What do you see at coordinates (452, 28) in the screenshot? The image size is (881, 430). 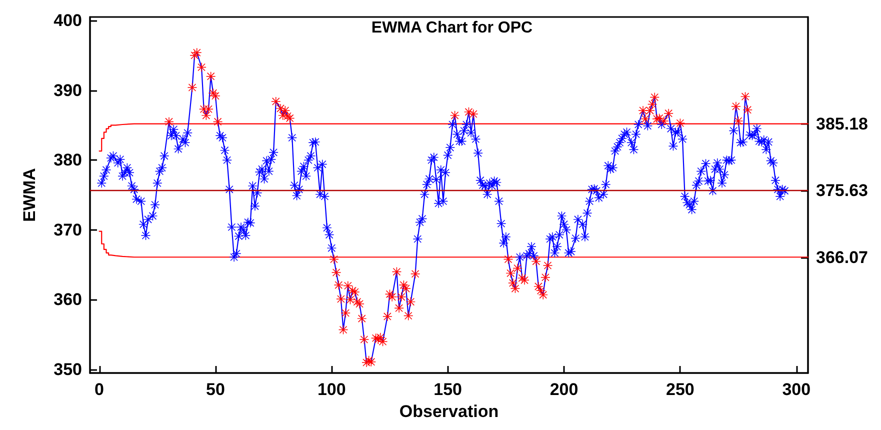 I see `chart-title: EWMA Chart for OPC` at bounding box center [452, 28].